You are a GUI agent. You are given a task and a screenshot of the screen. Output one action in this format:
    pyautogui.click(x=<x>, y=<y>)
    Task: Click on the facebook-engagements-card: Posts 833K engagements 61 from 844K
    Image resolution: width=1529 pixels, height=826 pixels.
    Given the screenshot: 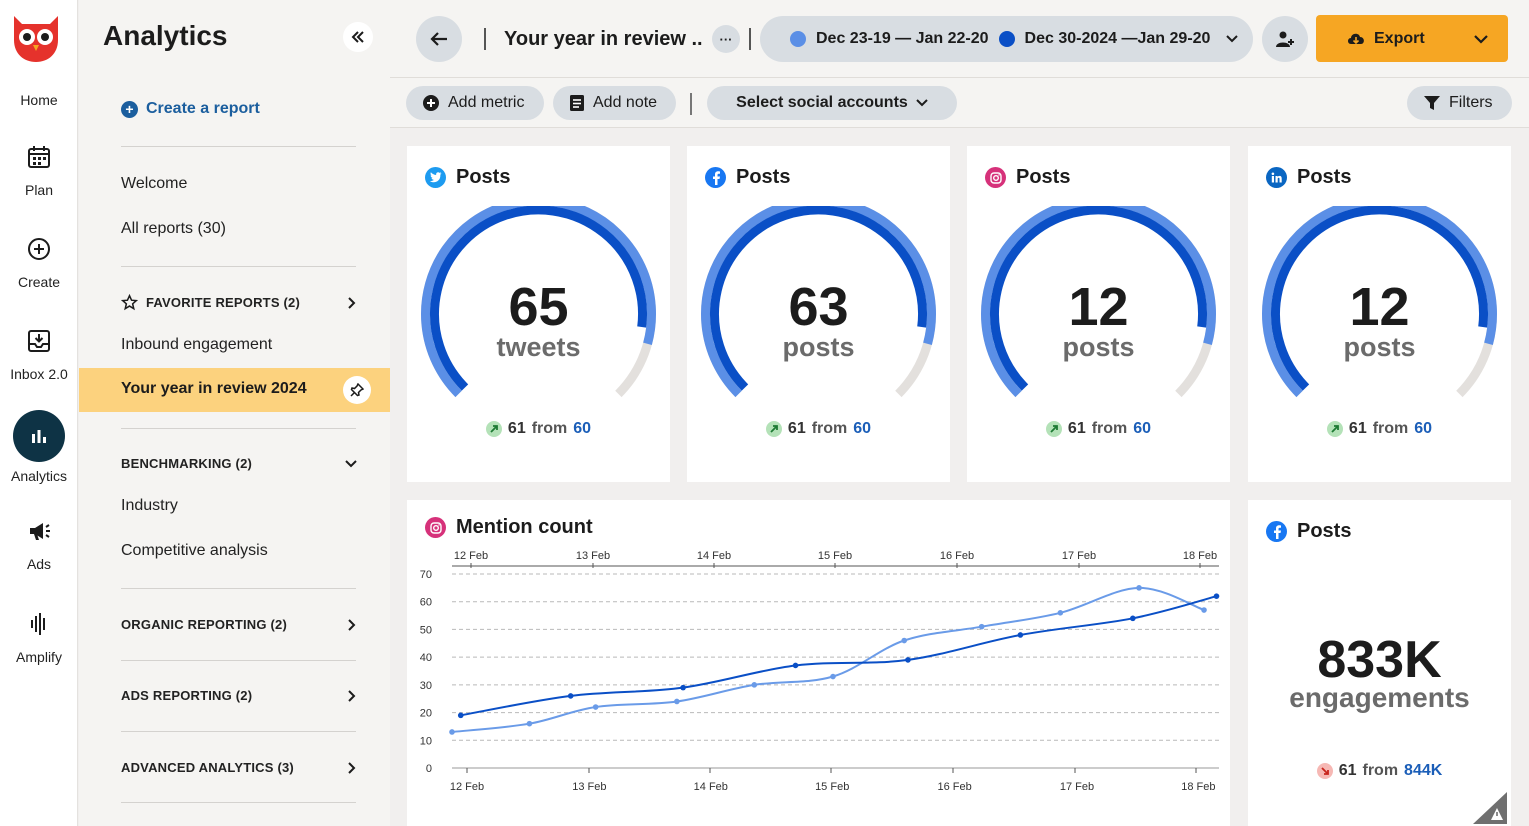 What is the action you would take?
    pyautogui.click(x=1379, y=663)
    